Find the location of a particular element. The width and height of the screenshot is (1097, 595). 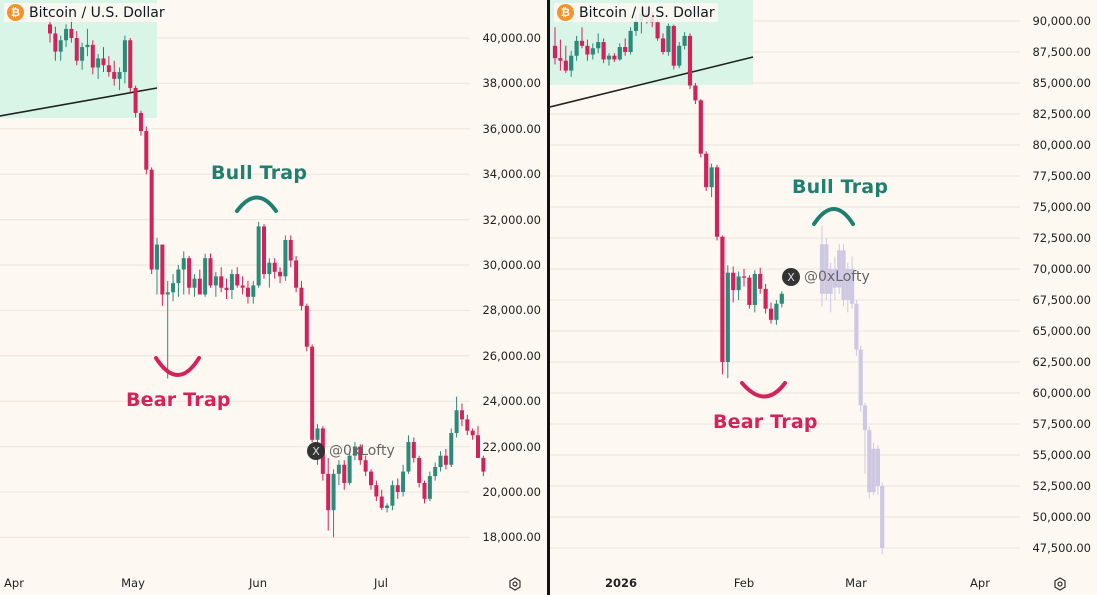

symbol-title: ₿ Bitcoin / U.S. Dollar is located at coordinates (86, 12).